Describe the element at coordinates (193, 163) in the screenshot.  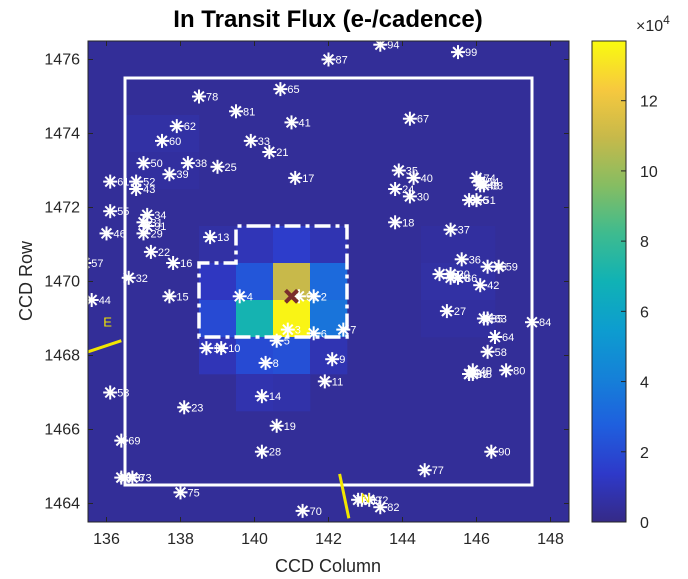
I see `star-marker: 38` at that location.